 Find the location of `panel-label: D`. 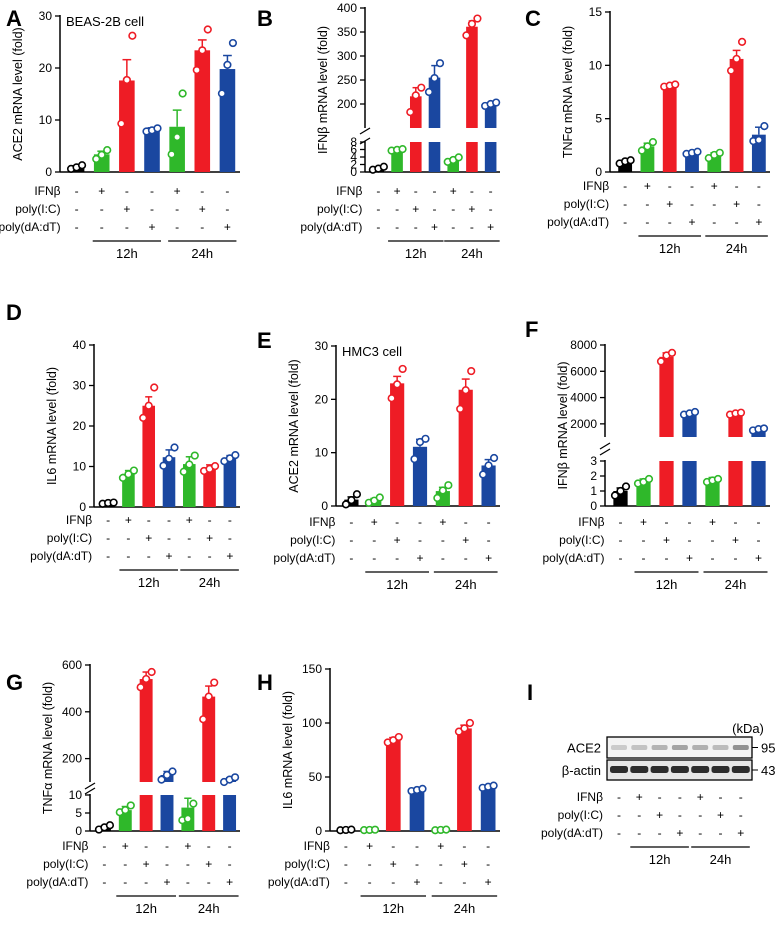

panel-label: D is located at coordinates (14, 312).